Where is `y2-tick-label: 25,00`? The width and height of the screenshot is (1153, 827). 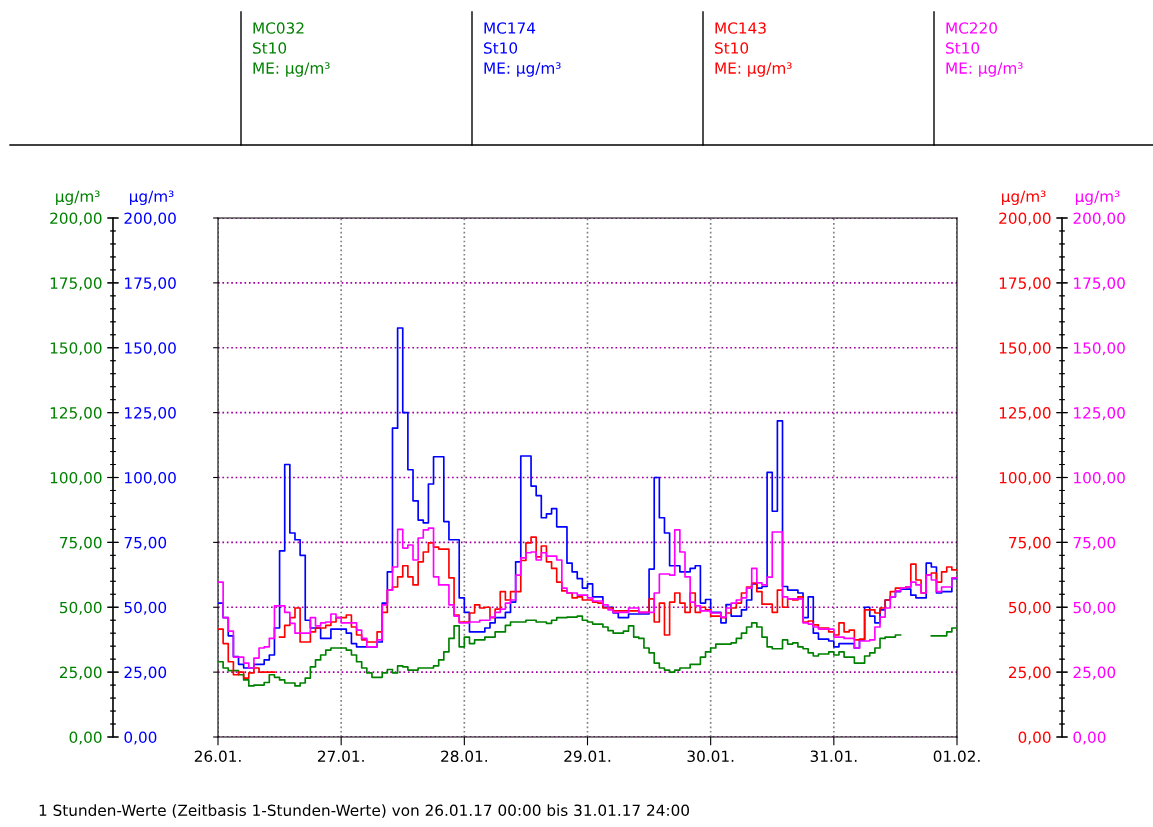 y2-tick-label: 25,00 is located at coordinates (1029, 673).